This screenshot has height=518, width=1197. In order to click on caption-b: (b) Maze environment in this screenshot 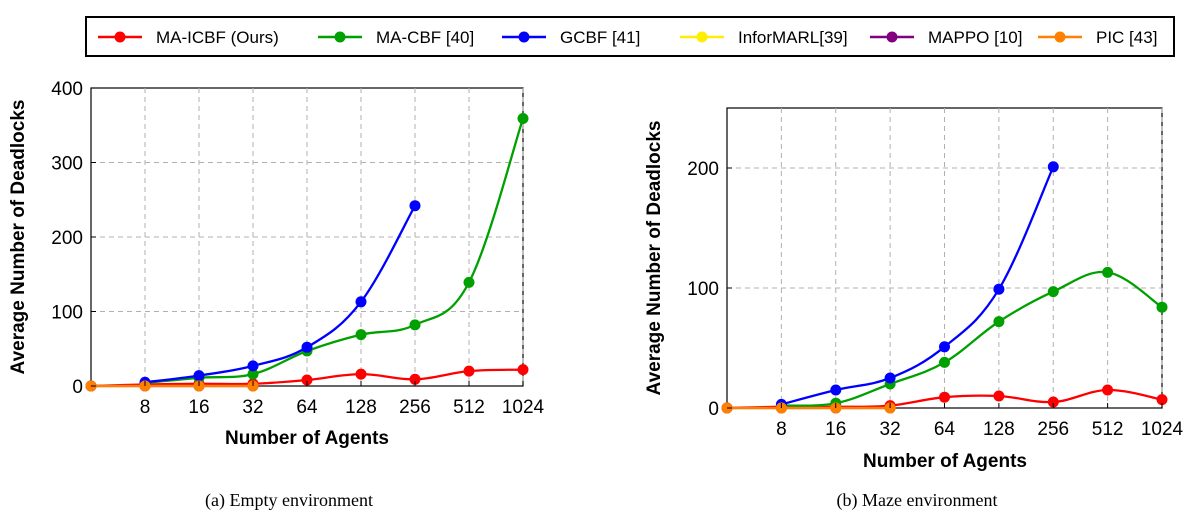, I will do `click(917, 500)`.